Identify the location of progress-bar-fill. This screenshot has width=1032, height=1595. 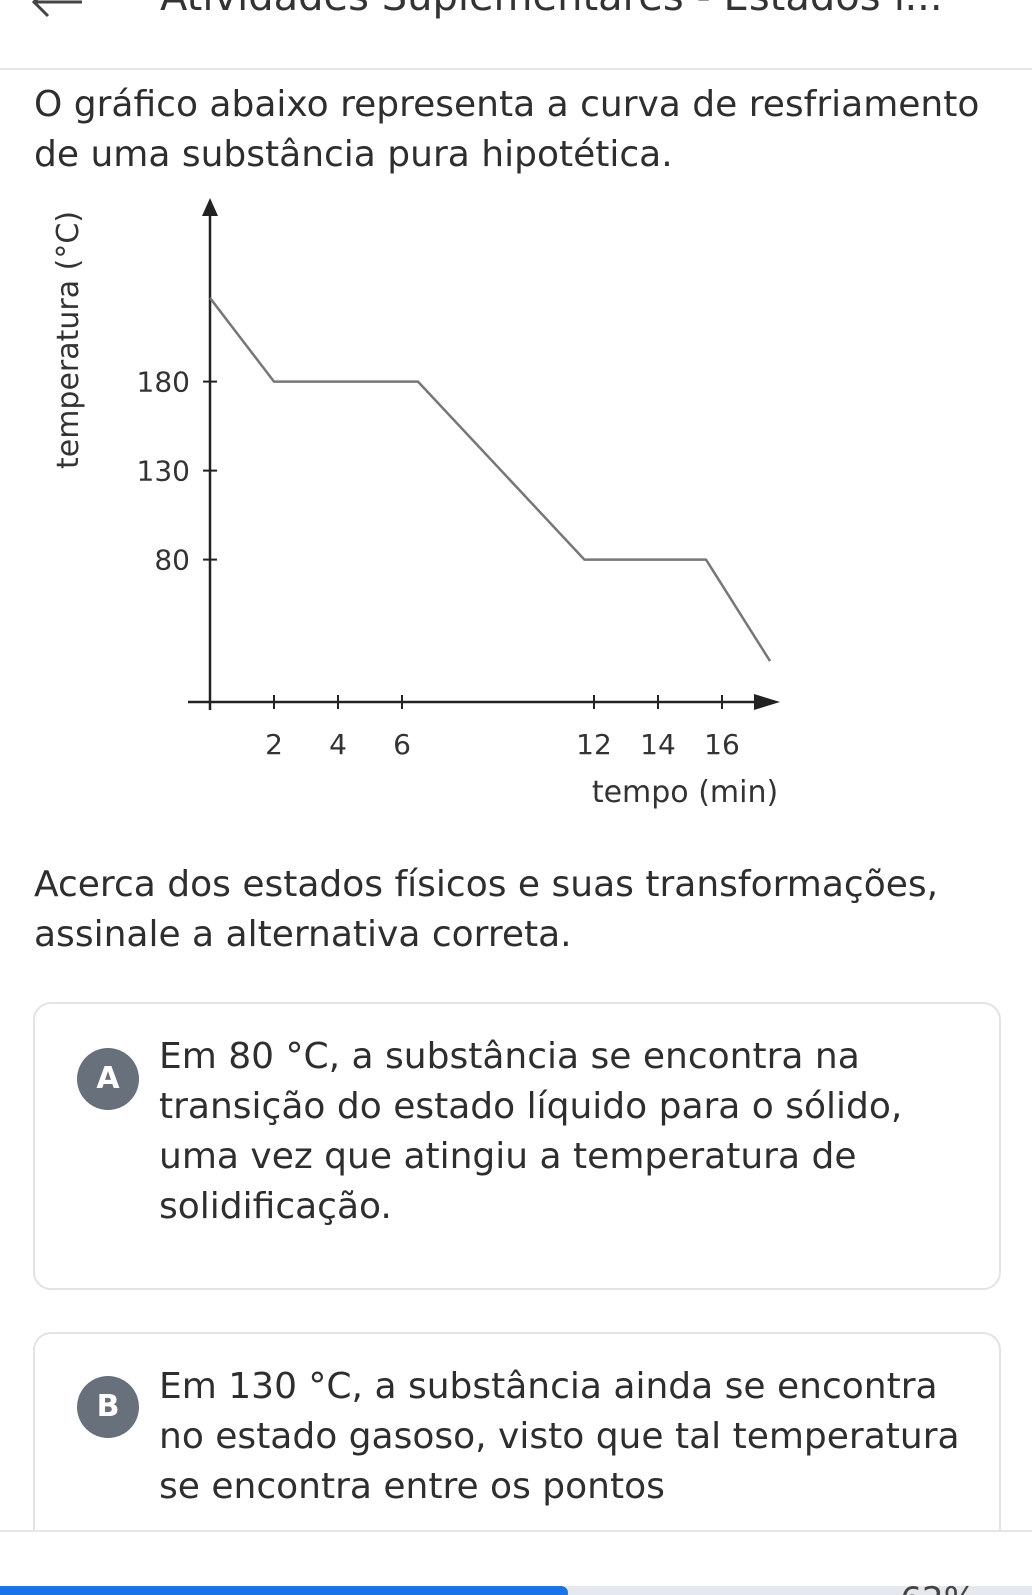
(284, 1590).